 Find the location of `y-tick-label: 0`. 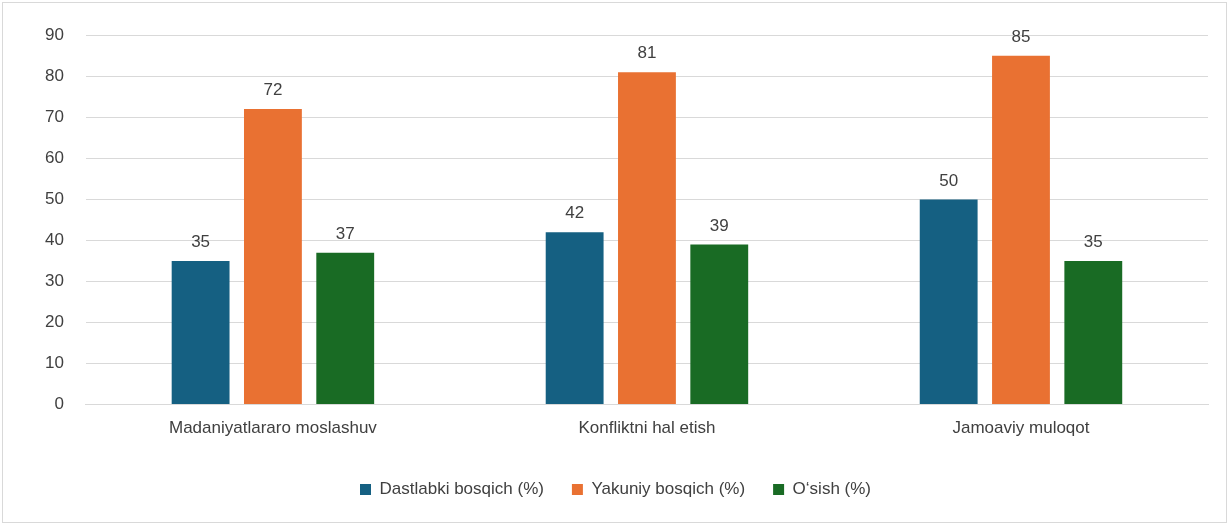

y-tick-label: 0 is located at coordinates (59, 404).